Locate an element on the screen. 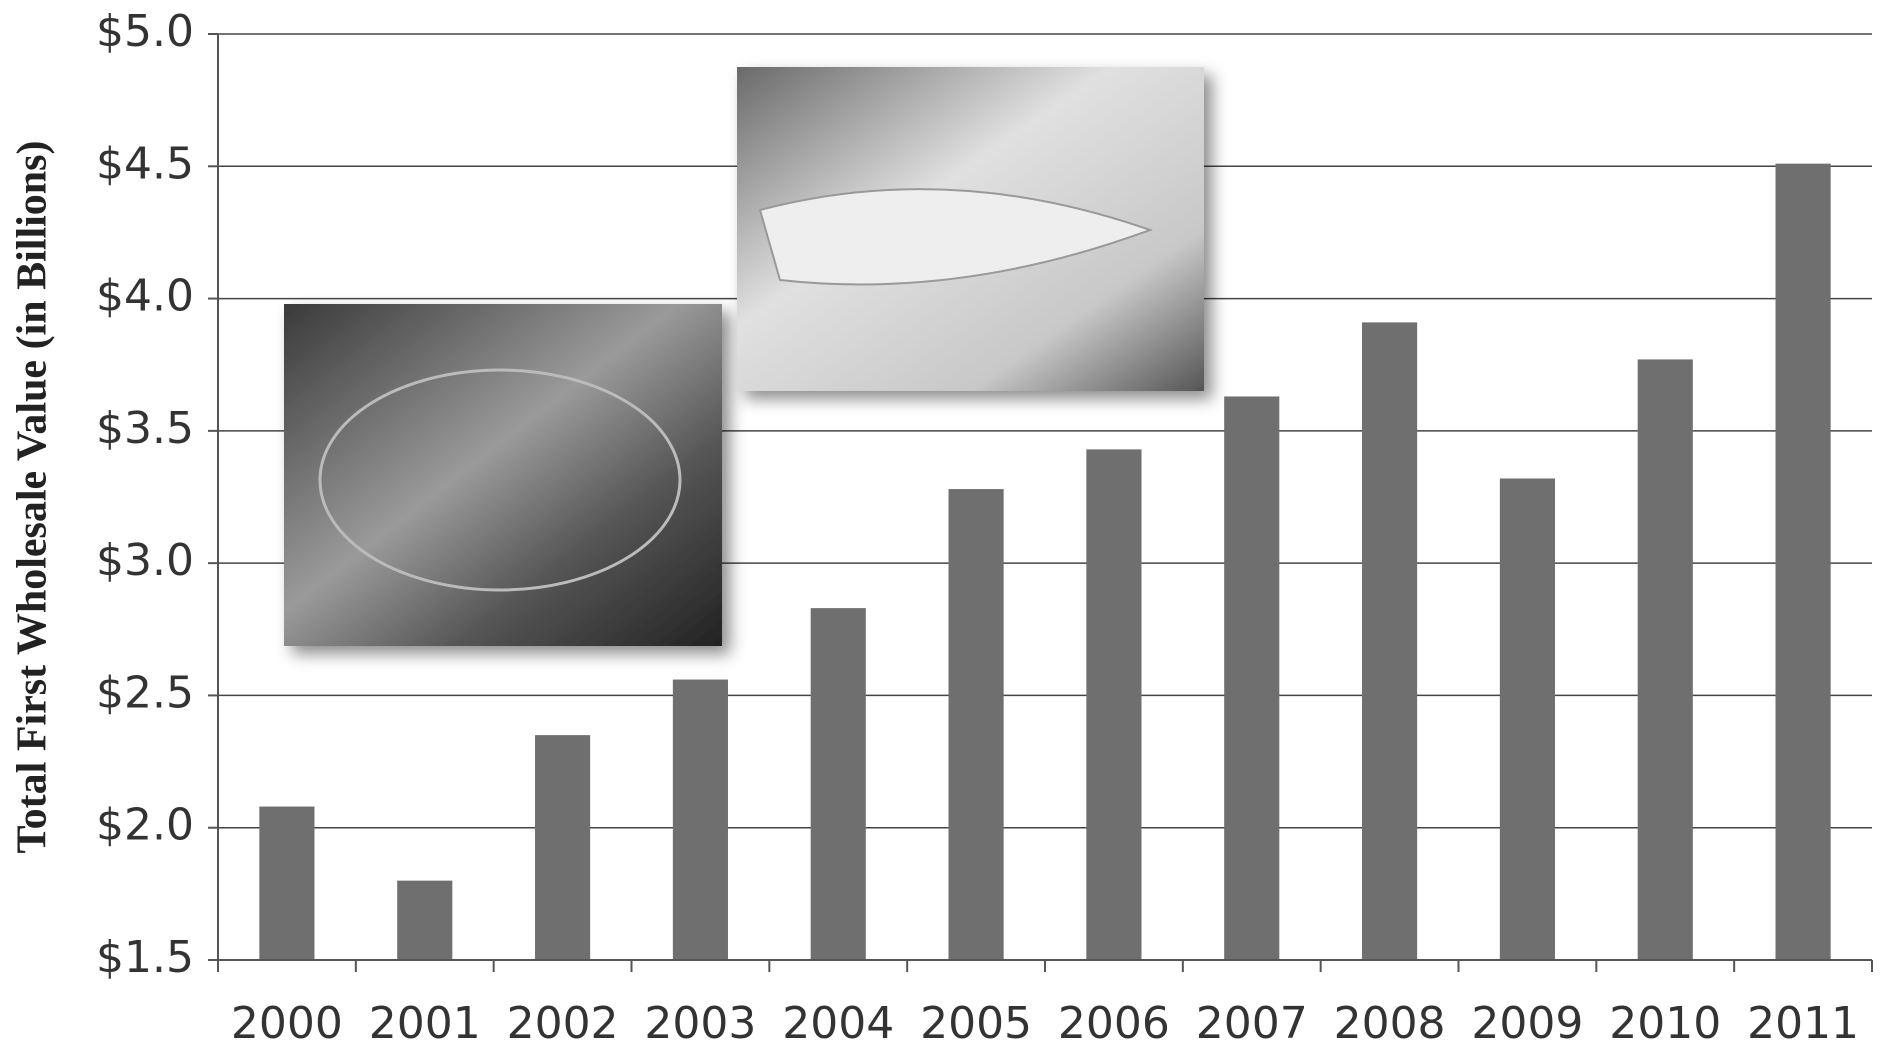 The image size is (1885, 1050). y-tick-label: $3.5 is located at coordinates (145, 428).